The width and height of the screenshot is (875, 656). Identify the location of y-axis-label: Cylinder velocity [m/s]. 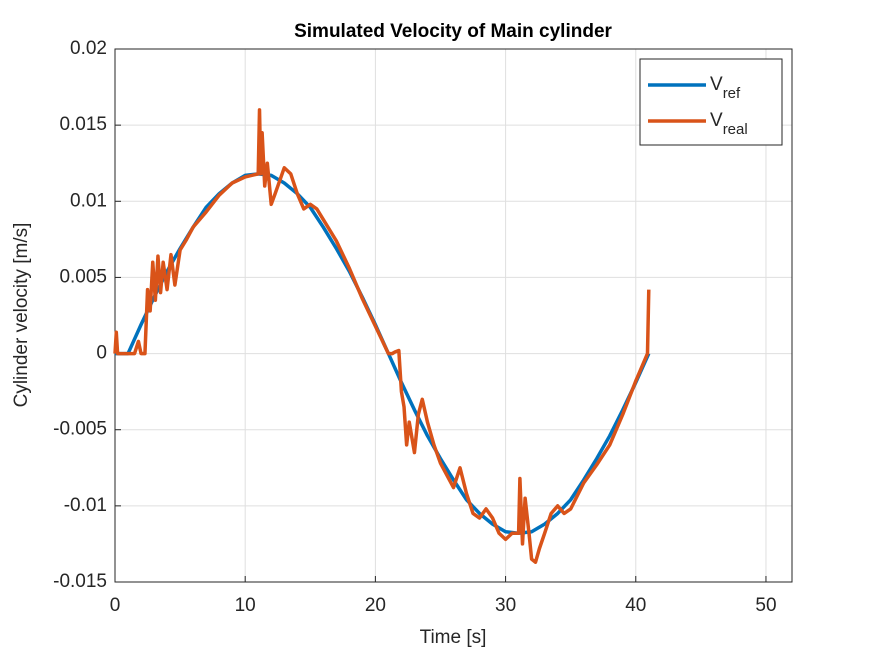
(21, 315).